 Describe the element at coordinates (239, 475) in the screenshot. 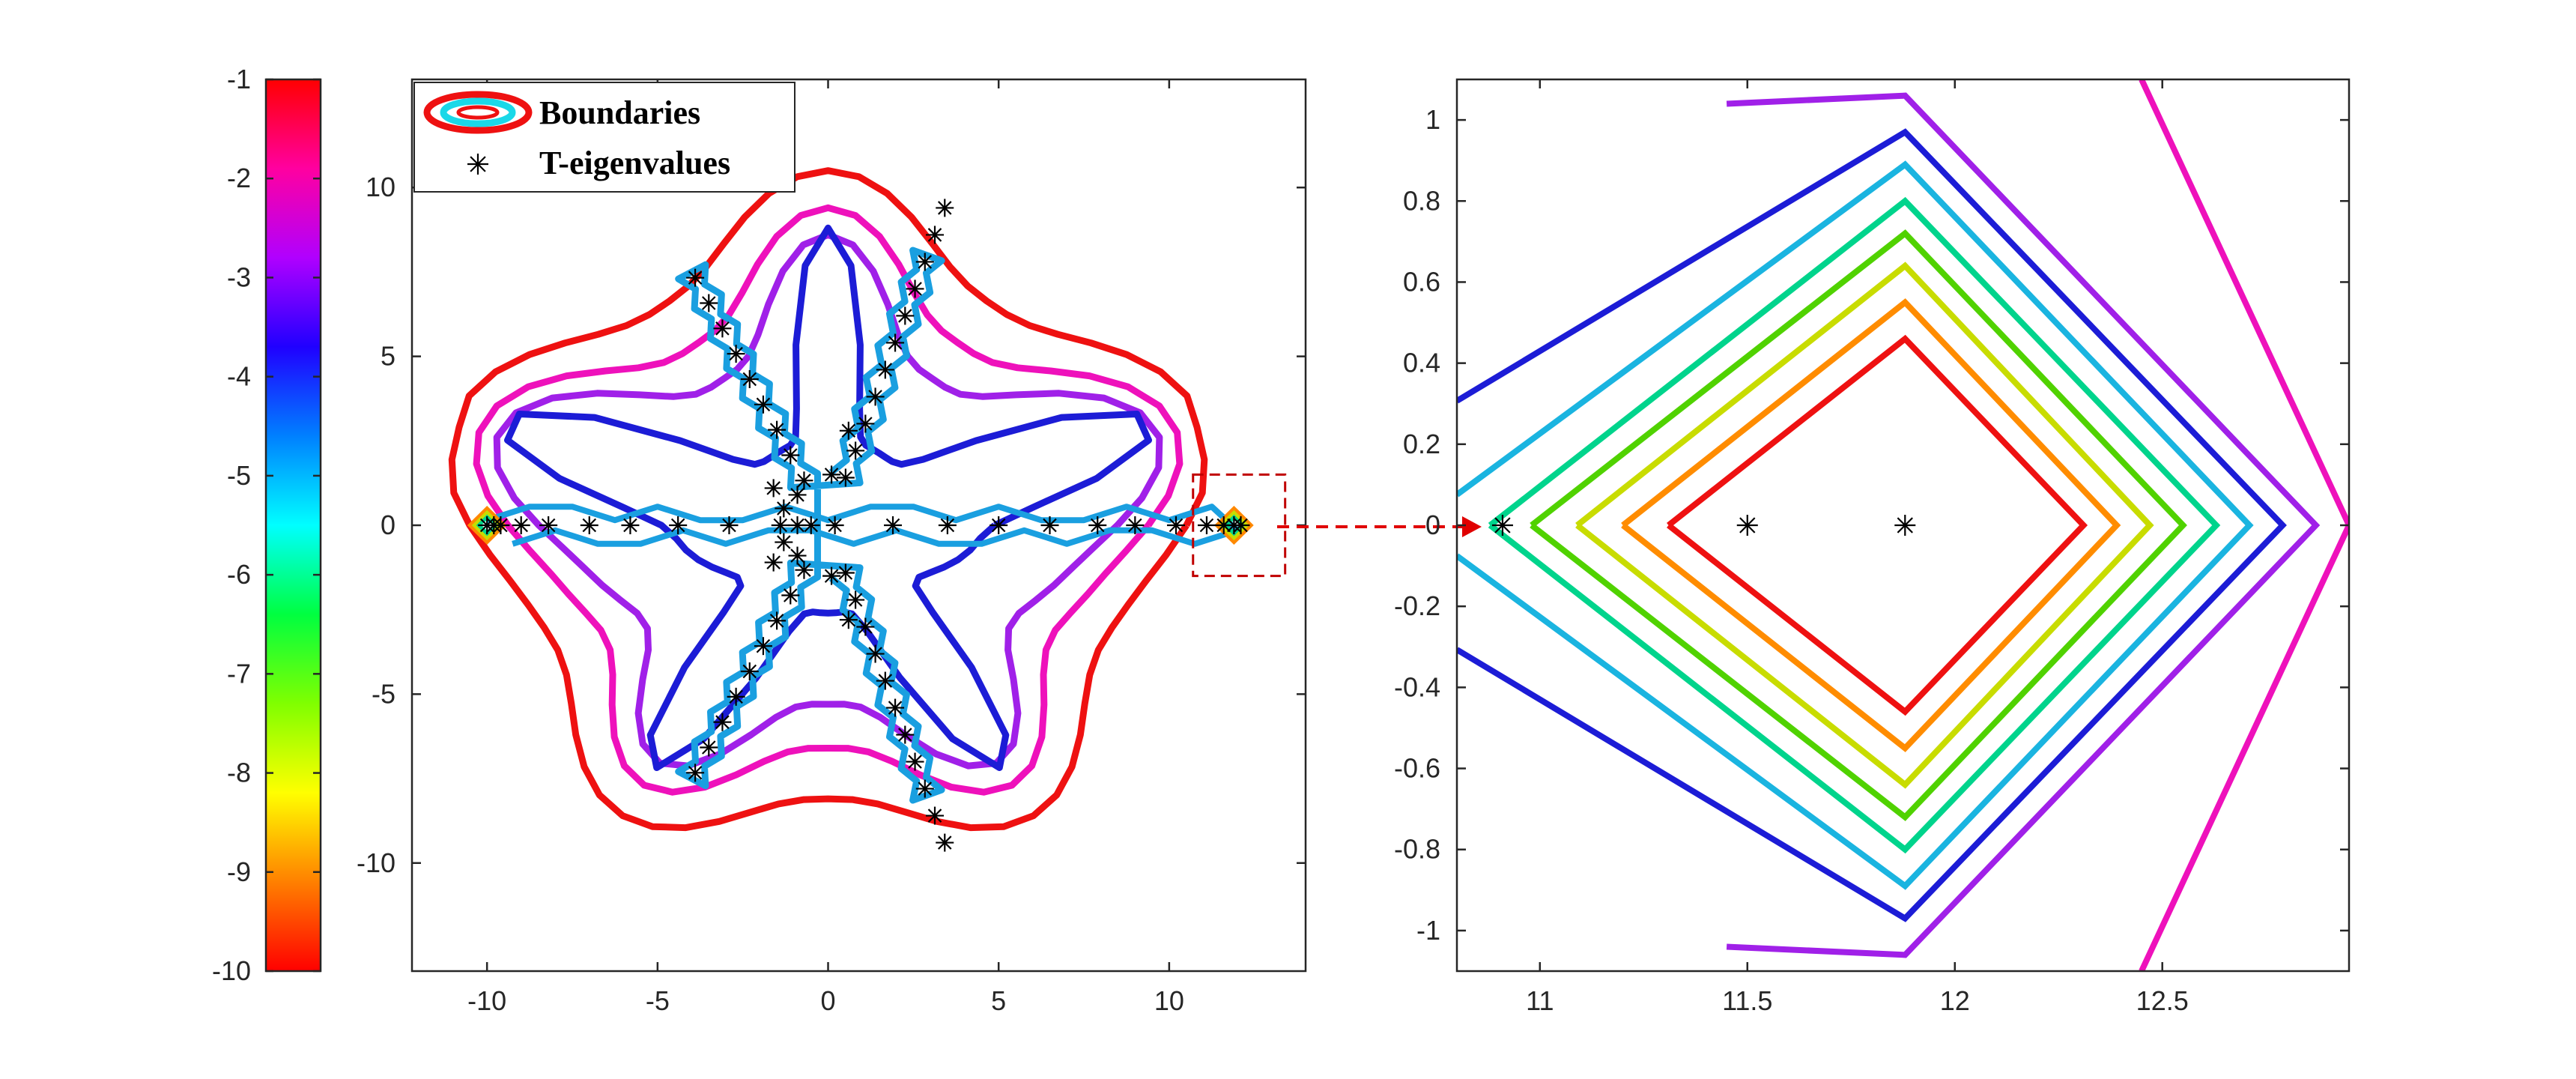

I see `colorbar-tick-label: -5` at that location.